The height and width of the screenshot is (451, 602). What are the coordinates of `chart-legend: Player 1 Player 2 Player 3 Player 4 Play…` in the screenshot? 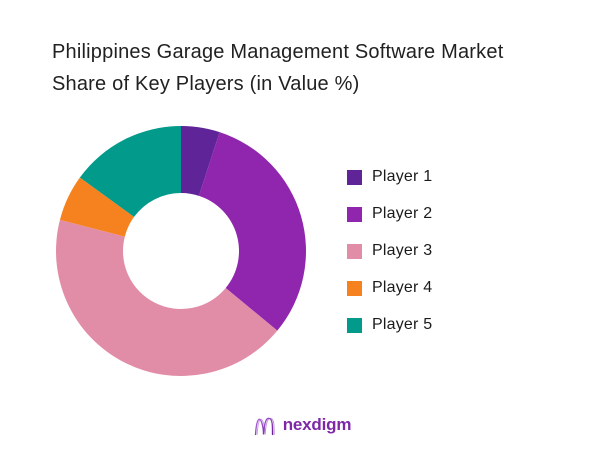 It's located at (389, 251).